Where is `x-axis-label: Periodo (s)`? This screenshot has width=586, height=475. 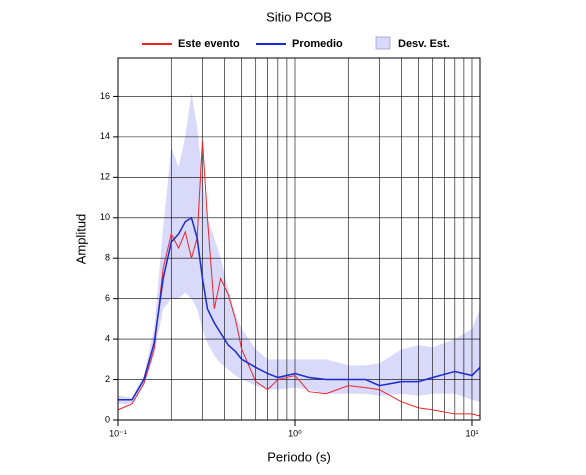 x-axis-label: Periodo (s) is located at coordinates (299, 456).